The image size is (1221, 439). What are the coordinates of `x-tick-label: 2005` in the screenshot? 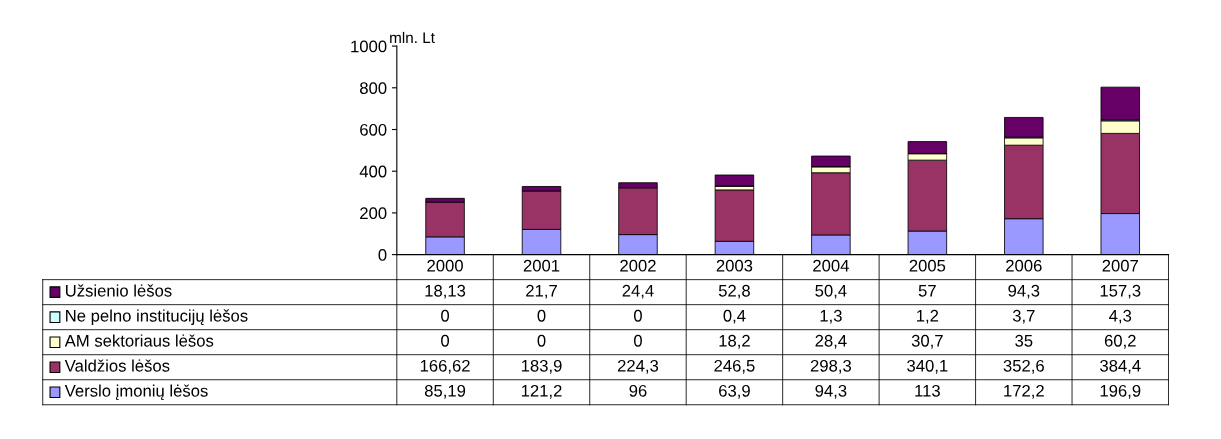 It's located at (927, 265).